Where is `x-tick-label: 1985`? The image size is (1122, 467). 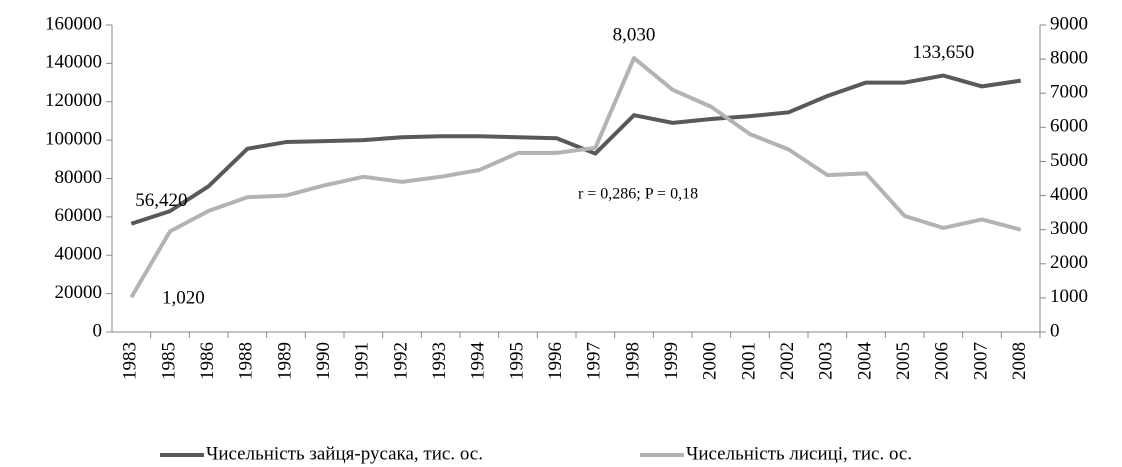 x-tick-label: 1985 is located at coordinates (168, 361).